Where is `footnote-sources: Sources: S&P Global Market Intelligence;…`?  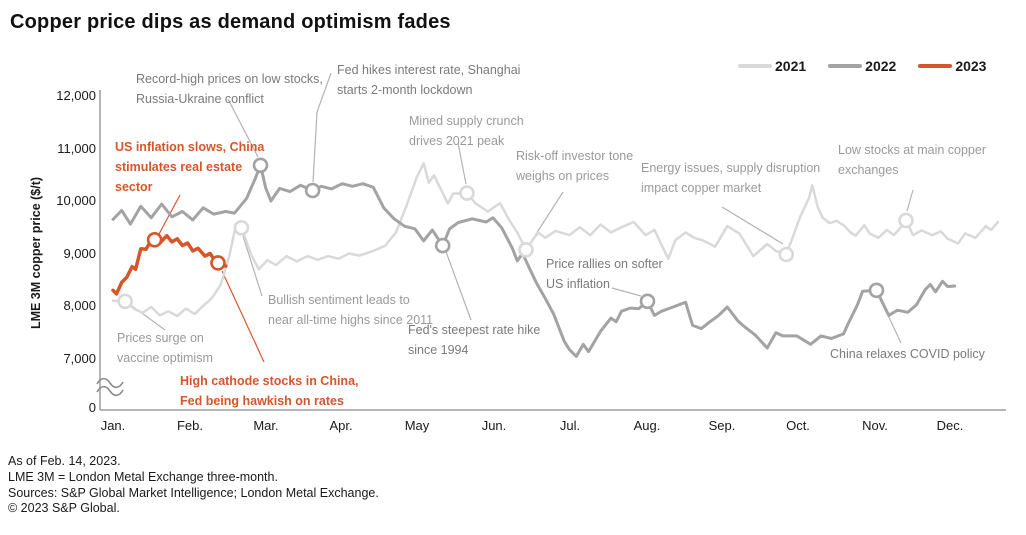 footnote-sources: Sources: S&P Global Market Intelligence;… is located at coordinates (193, 492).